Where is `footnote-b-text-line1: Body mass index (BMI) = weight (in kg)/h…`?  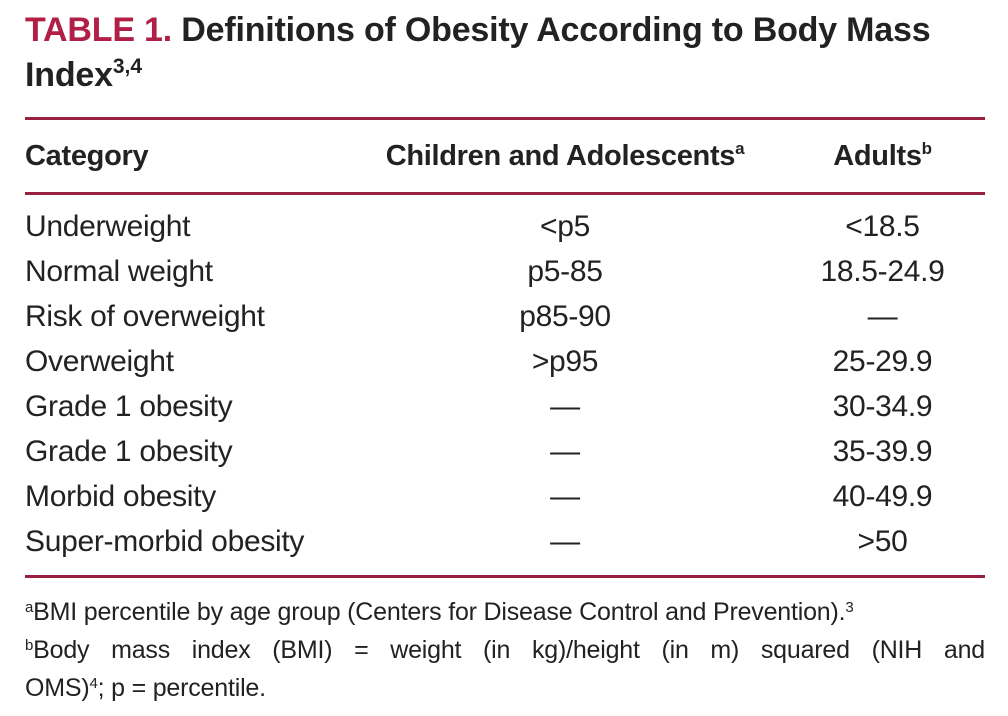 footnote-b-text-line1: Body mass index (BMI) = weight (in kg)/h… is located at coordinates (509, 650).